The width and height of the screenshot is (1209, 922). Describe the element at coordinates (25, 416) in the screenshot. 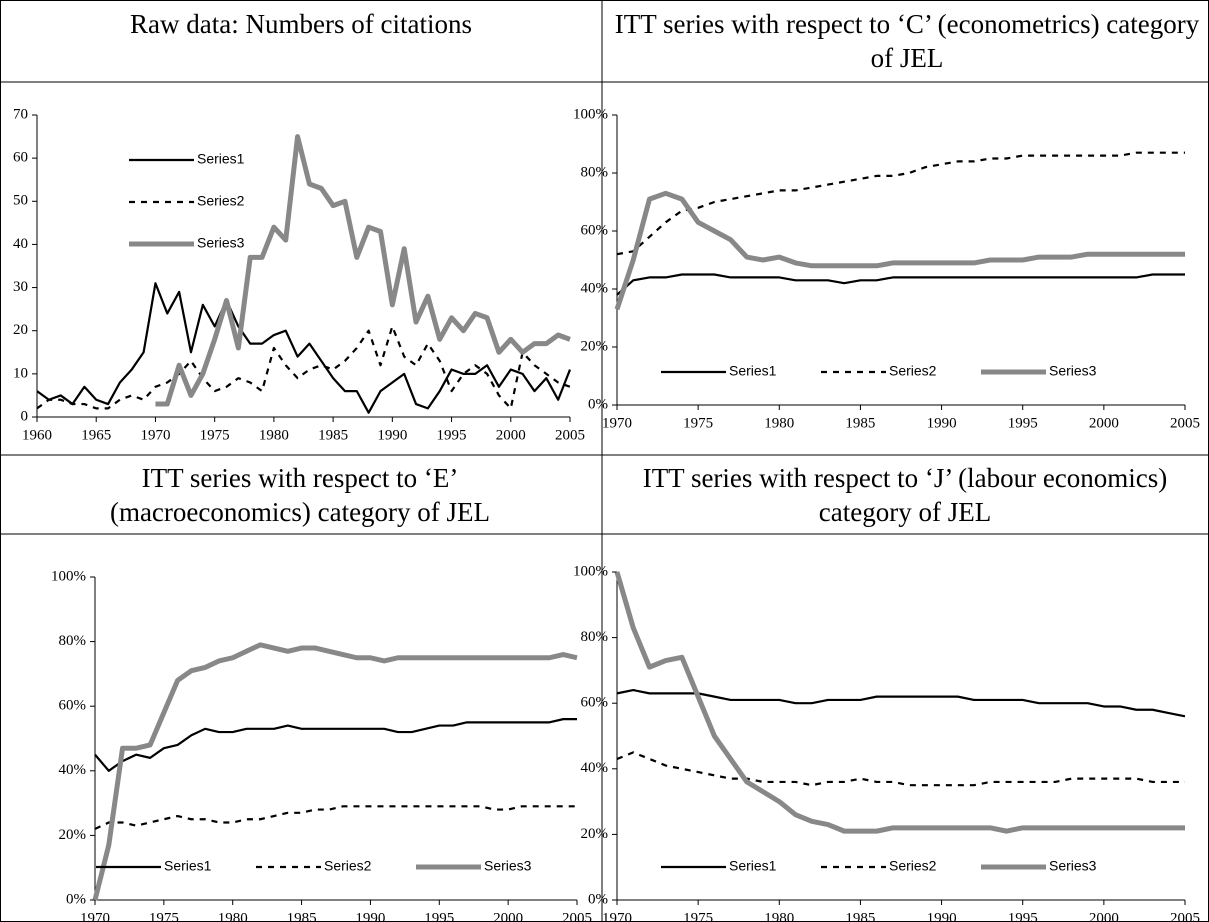

I see `y-tick-label: 0` at that location.